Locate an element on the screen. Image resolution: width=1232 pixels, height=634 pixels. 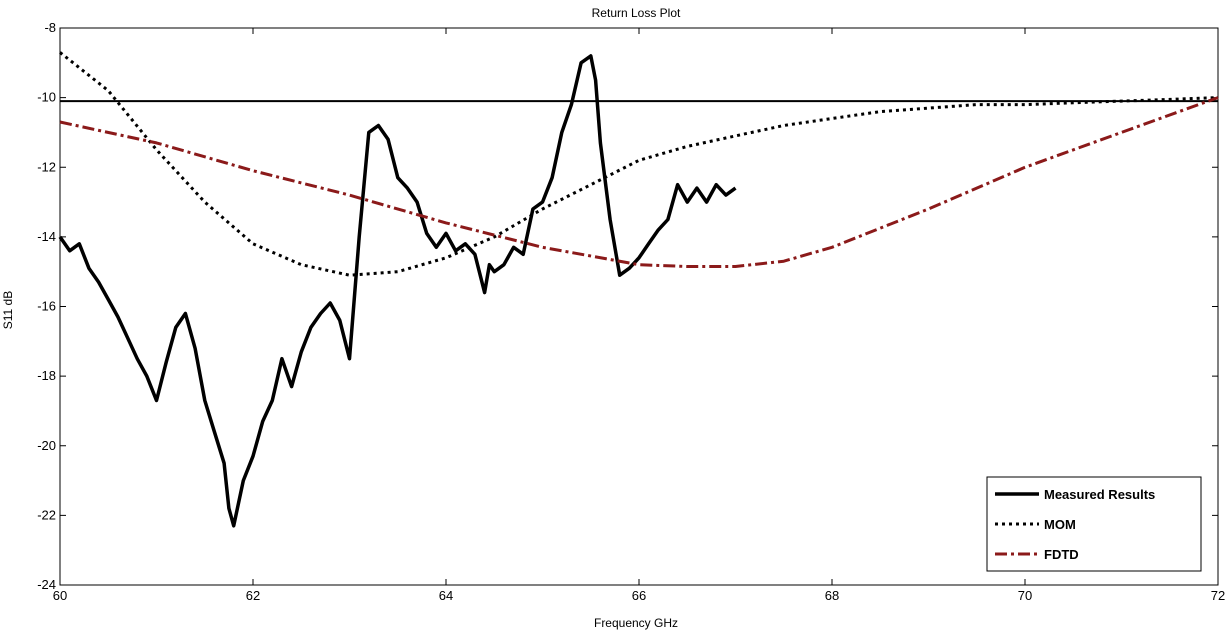
chart-title: Return Loss Plot is located at coordinates (636, 13).